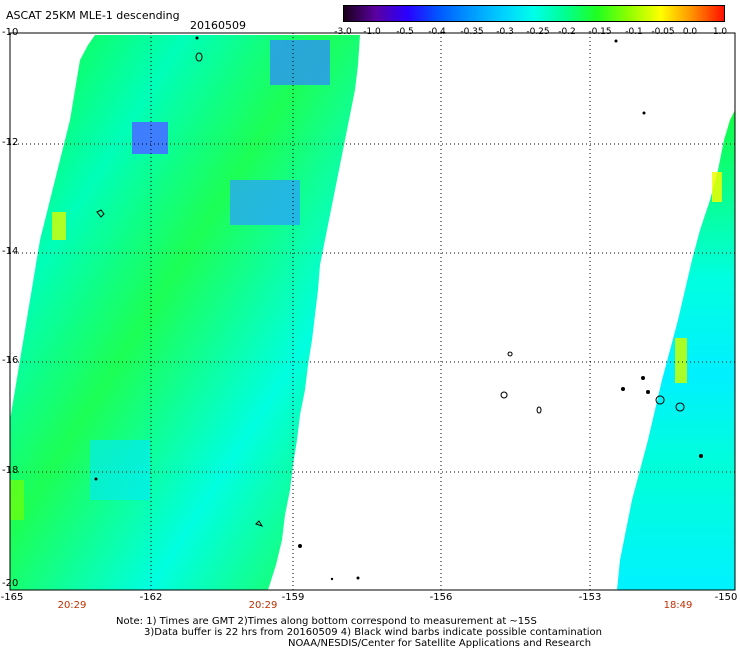  What do you see at coordinates (441, 597) in the screenshot?
I see `lon-tick-label: -156` at bounding box center [441, 597].